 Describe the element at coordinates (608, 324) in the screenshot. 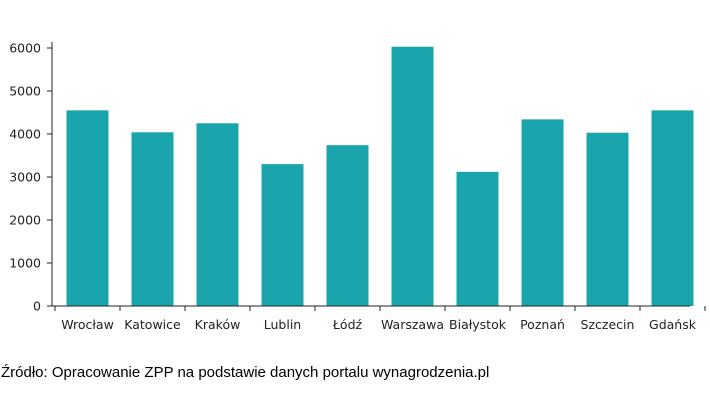

I see `x-tick-label: Szczecin` at that location.